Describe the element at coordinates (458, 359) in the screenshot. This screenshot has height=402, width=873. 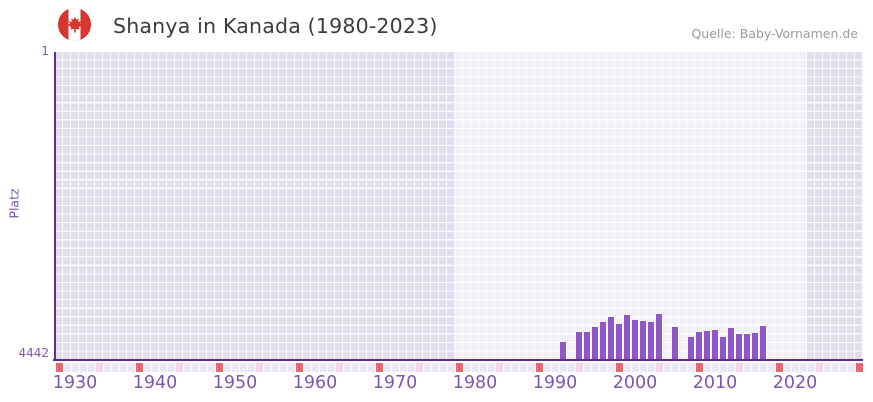
I see `x-axis-line` at that location.